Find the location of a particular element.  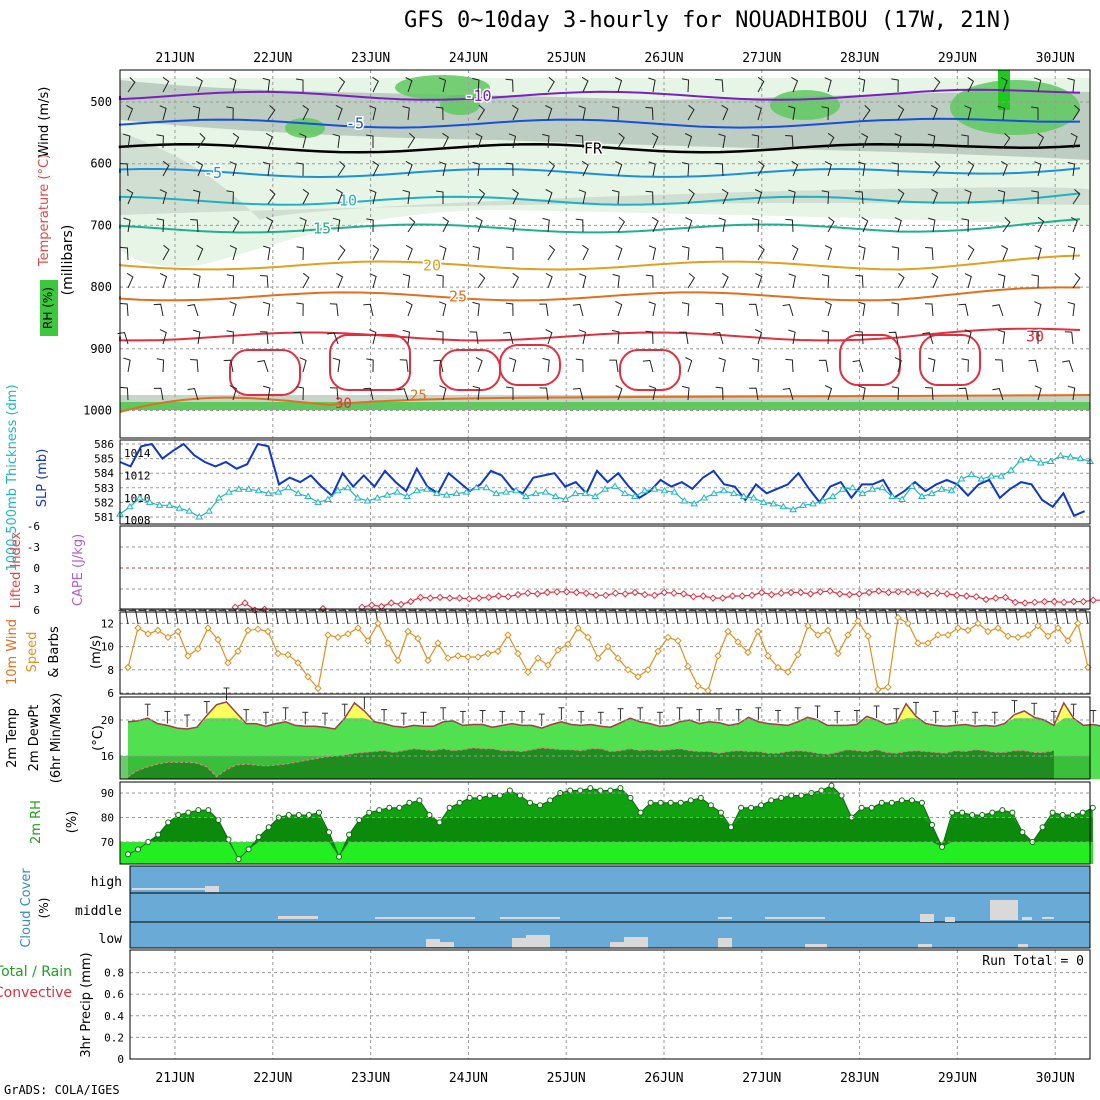

date-label-bottom: 29JUN is located at coordinates (957, 1078).